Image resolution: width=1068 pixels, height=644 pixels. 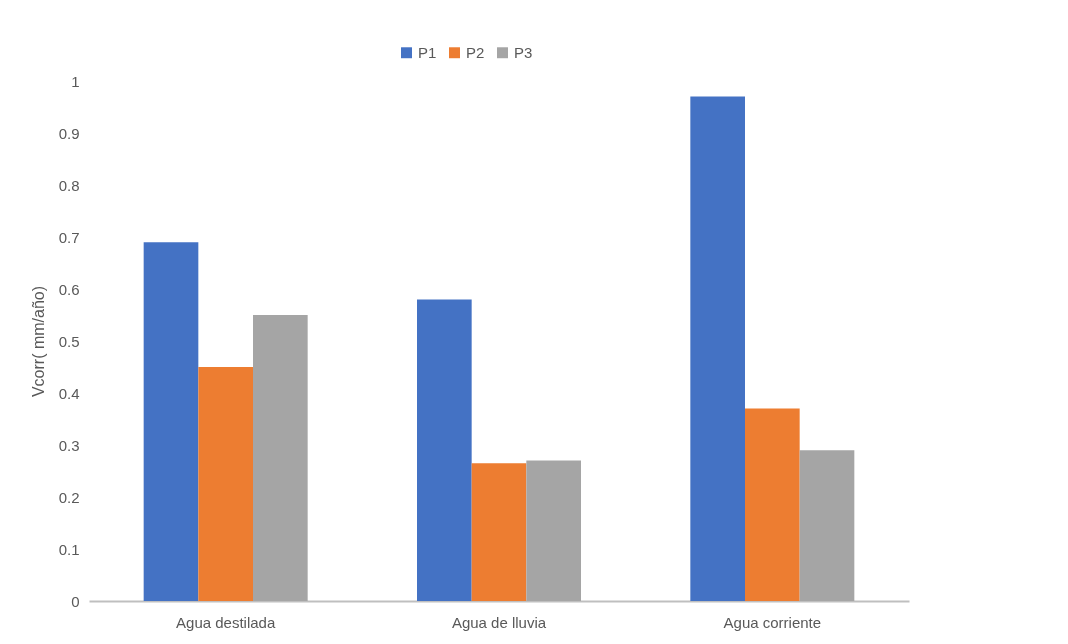 I want to click on y-tick-label: 0.4, so click(x=69, y=393).